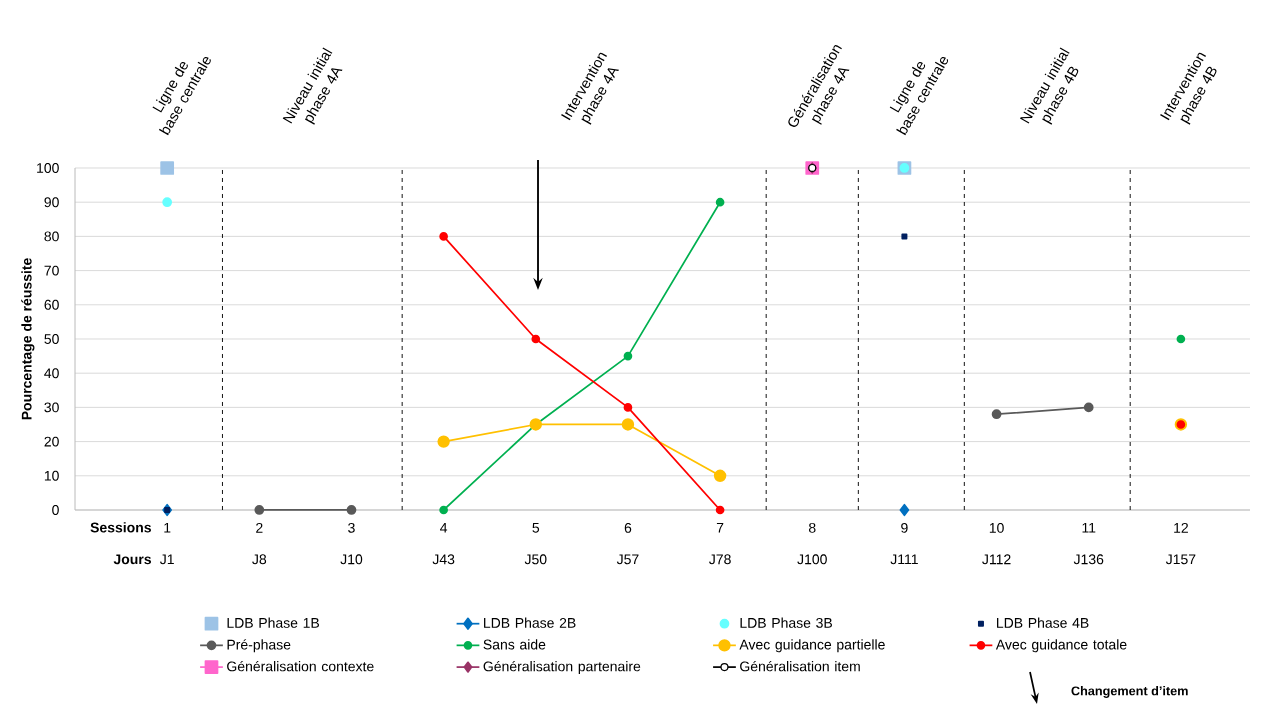  I want to click on y-tick-label: 60, so click(51, 304).